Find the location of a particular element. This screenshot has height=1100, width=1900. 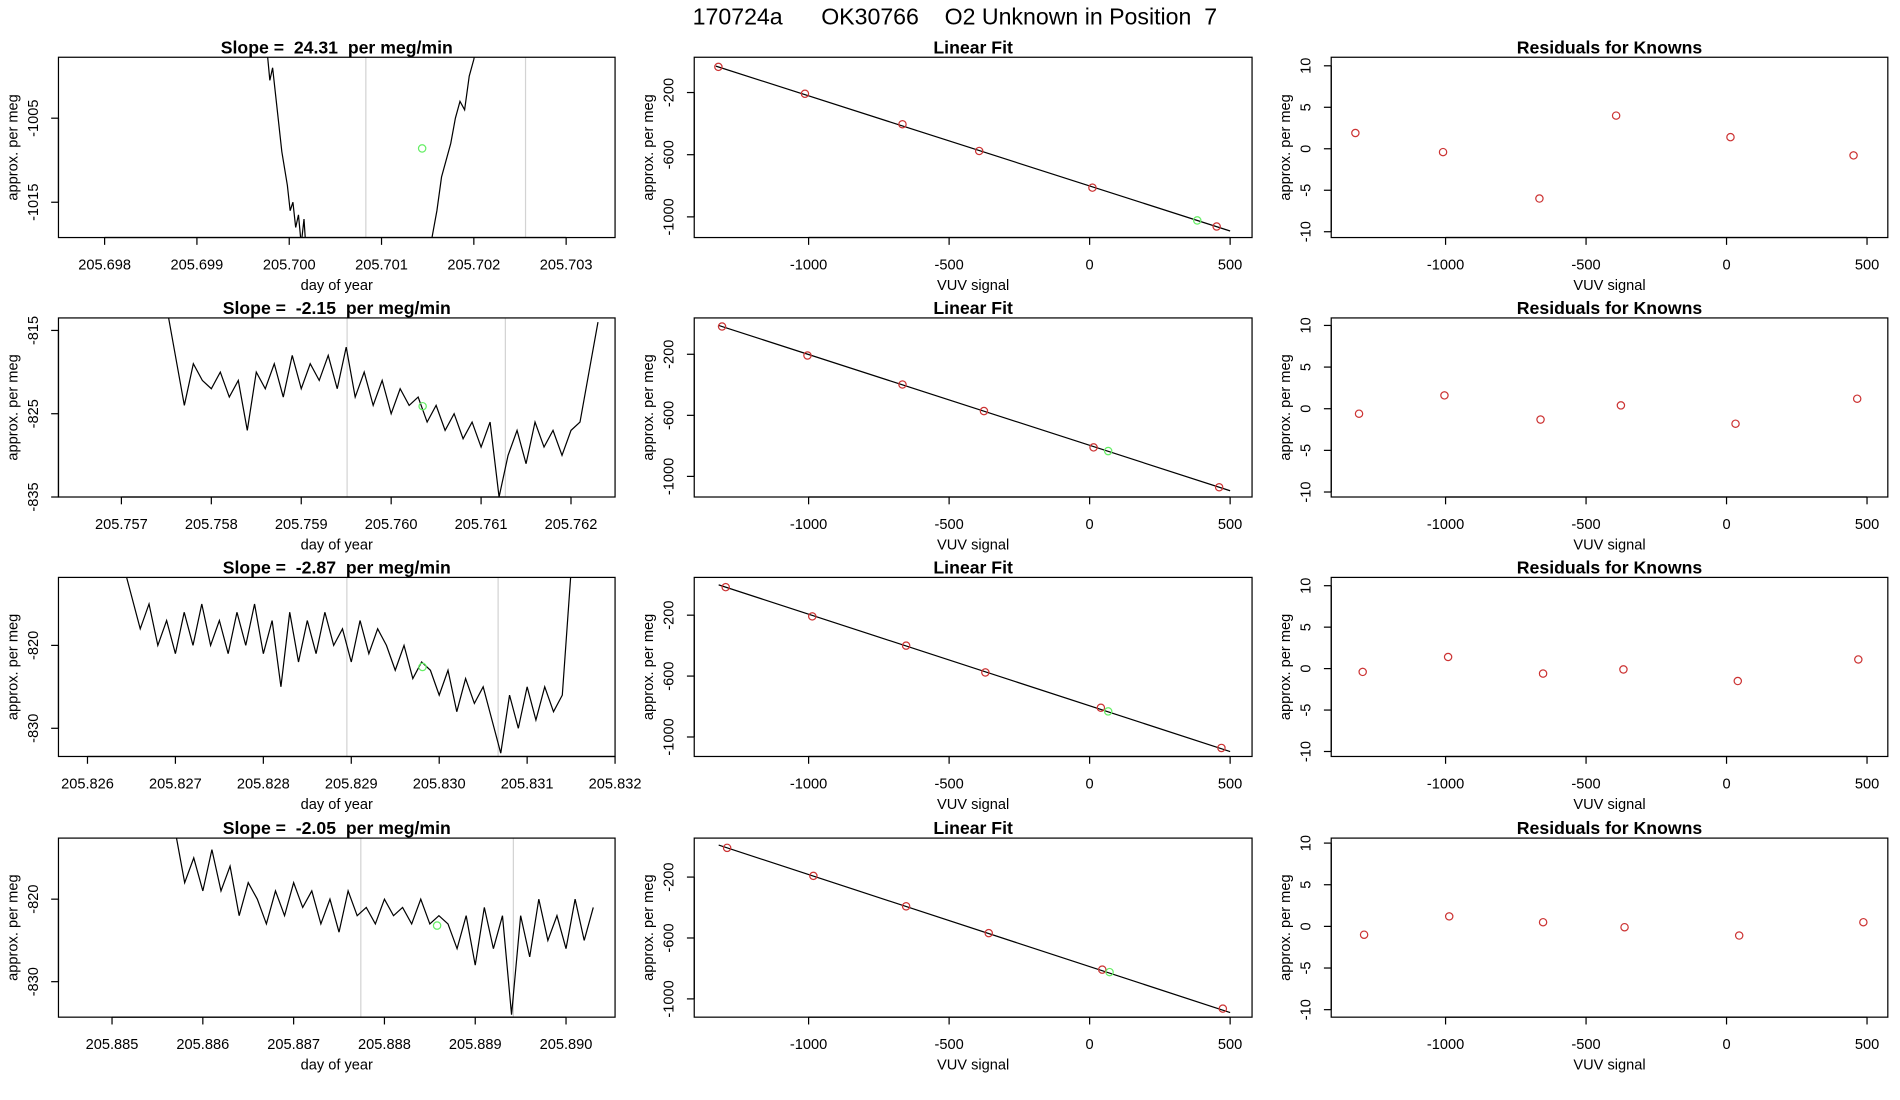

x-tick-label: 205.826 is located at coordinates (87, 784).